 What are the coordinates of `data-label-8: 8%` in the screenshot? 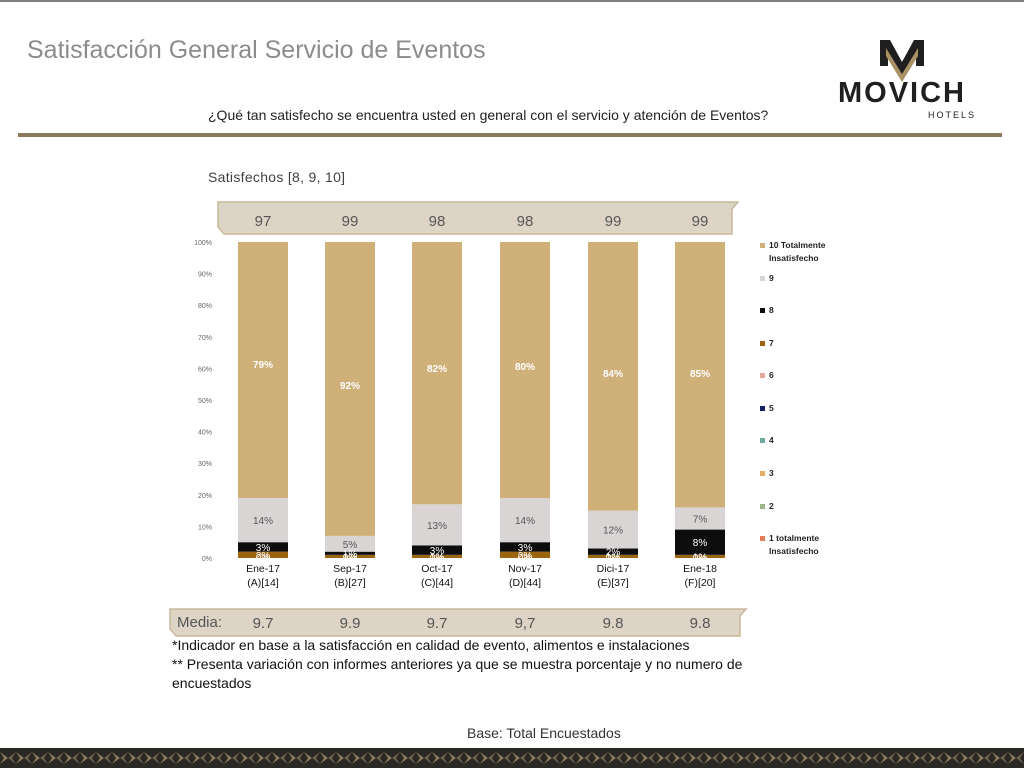 It's located at (700, 543).